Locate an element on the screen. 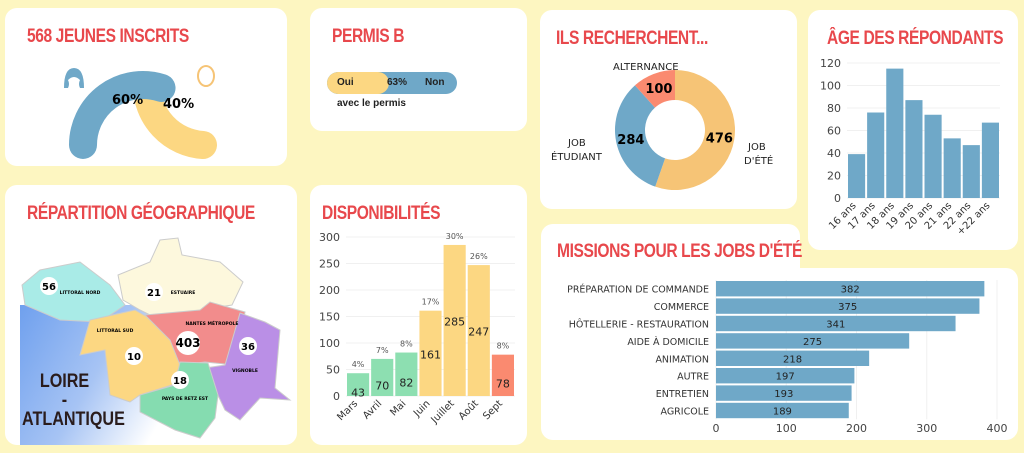 This screenshot has width=1024, height=453. missions-title: MISSIONS POUR LES JOBS D'ÉTÉ is located at coordinates (680, 251).